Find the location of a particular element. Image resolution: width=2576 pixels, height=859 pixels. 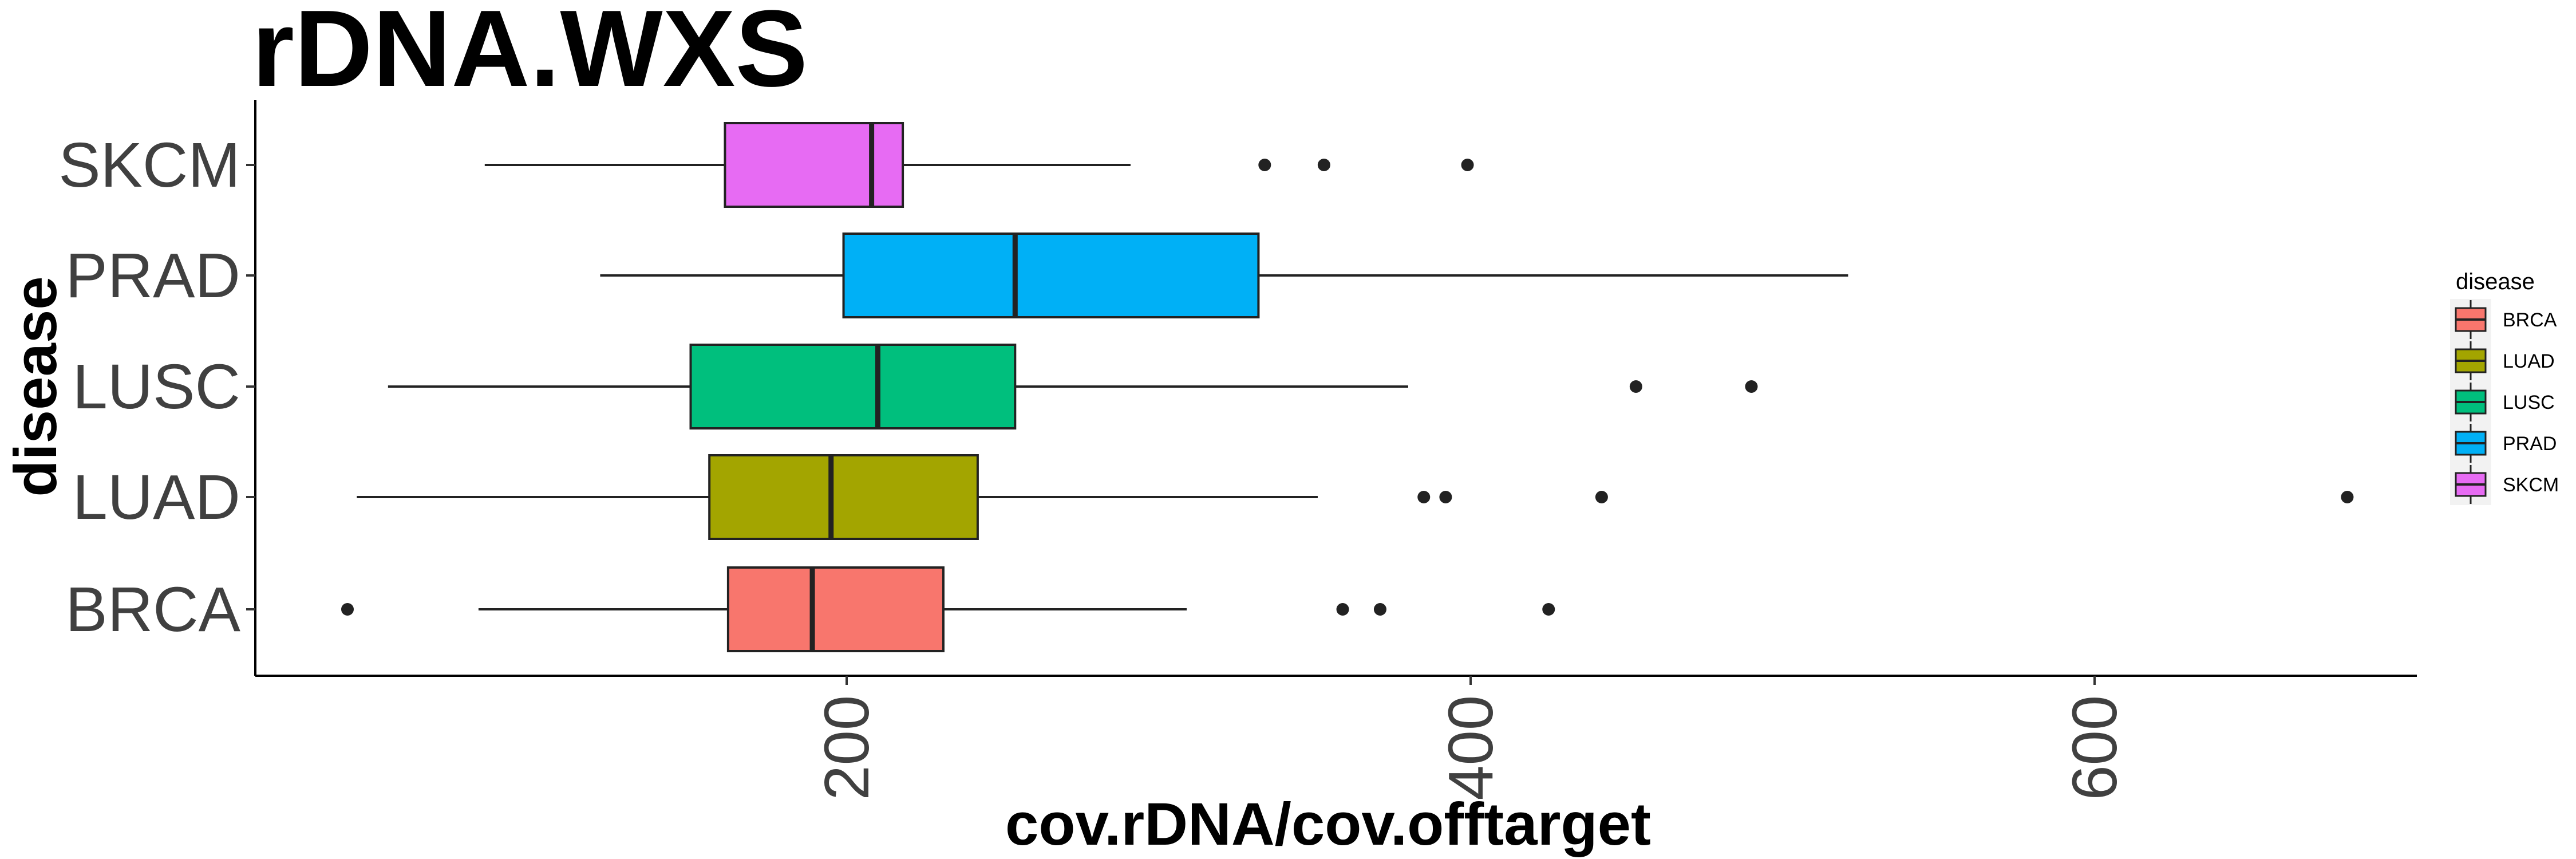

box-brca is located at coordinates (835, 609).